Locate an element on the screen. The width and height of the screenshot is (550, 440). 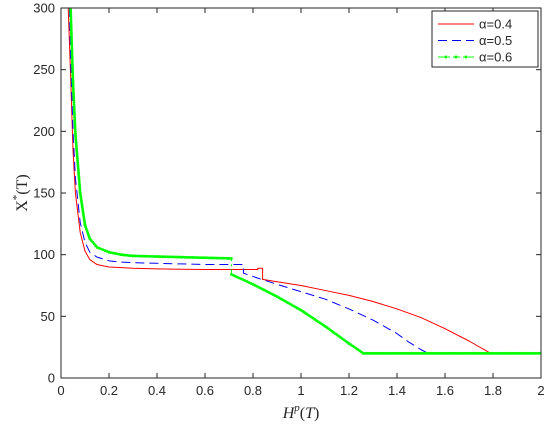
x-tick-label: 2 is located at coordinates (540, 390).